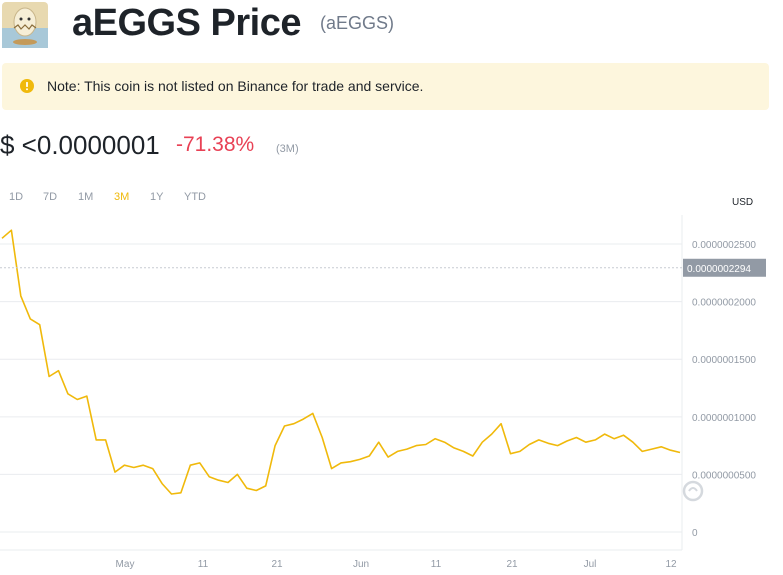 The width and height of the screenshot is (783, 575). I want to click on current-price-tag, so click(724, 267).